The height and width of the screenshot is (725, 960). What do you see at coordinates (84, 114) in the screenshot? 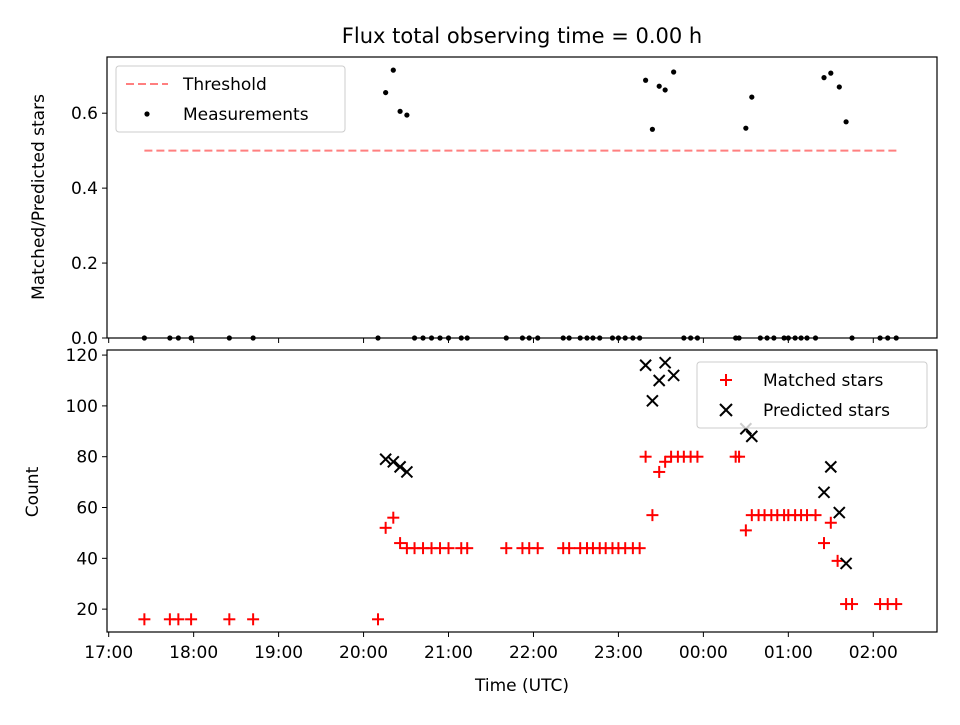
I see `top-y-tick-label: 0.6` at bounding box center [84, 114].